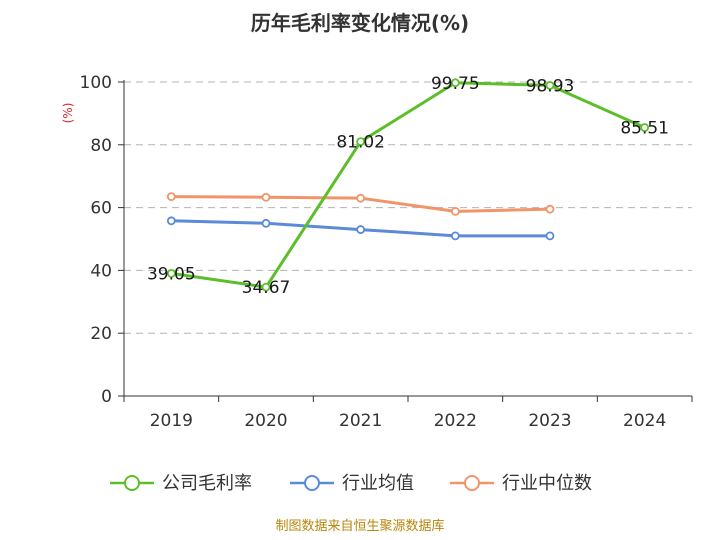 The image size is (720, 540). I want to click on data-label: 99.75, so click(455, 84).